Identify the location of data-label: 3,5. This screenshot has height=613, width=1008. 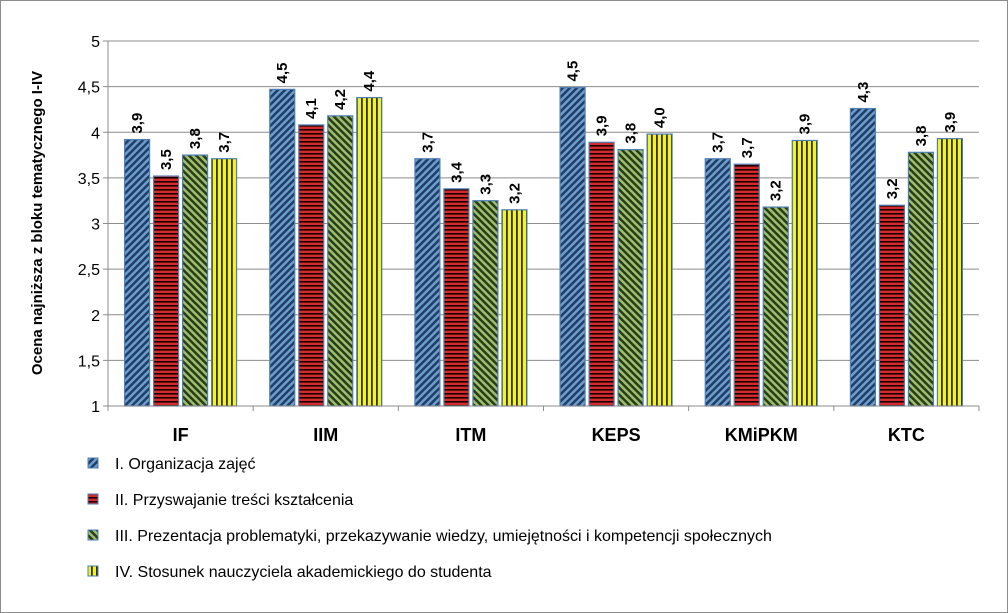
(166, 159).